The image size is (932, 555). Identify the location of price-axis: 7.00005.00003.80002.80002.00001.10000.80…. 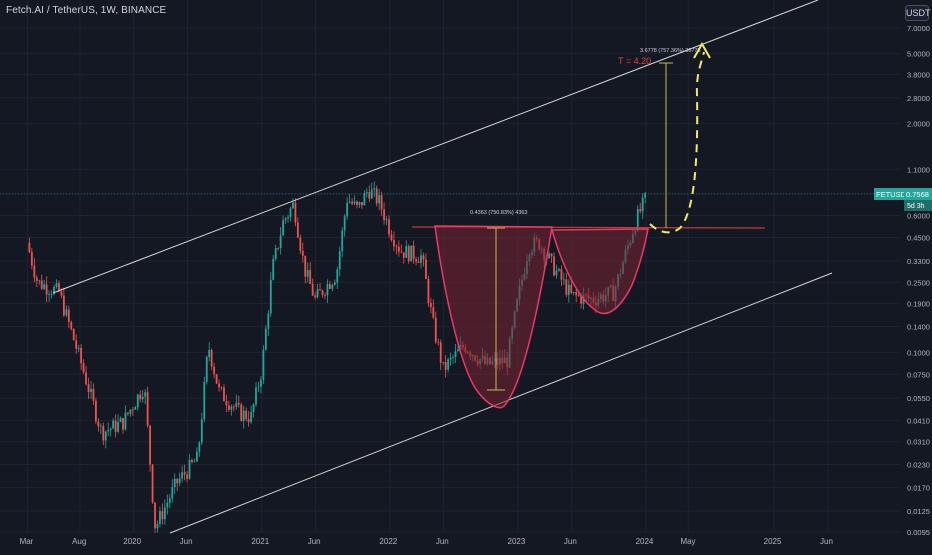
(918, 280).